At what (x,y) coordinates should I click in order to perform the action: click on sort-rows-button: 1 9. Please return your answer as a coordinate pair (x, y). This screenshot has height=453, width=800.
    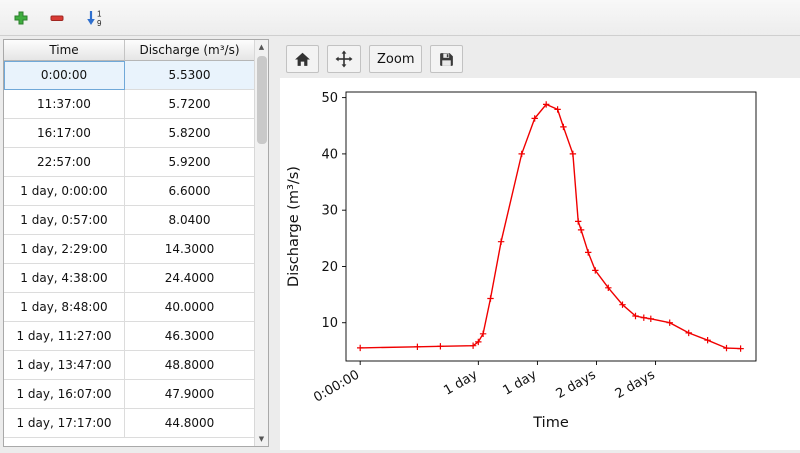
    Looking at the image, I should click on (94, 18).